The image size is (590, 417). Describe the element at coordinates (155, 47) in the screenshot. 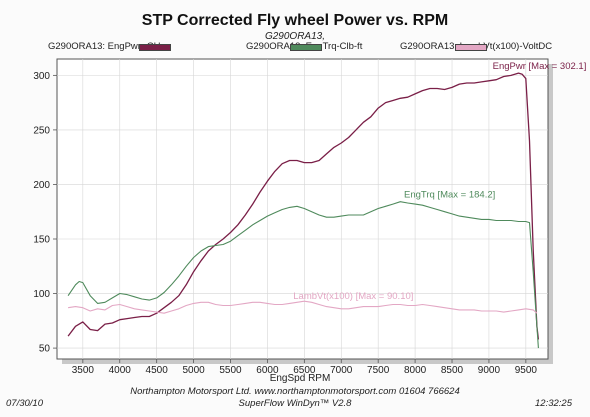

I see `legend-swatch-engpwr` at that location.